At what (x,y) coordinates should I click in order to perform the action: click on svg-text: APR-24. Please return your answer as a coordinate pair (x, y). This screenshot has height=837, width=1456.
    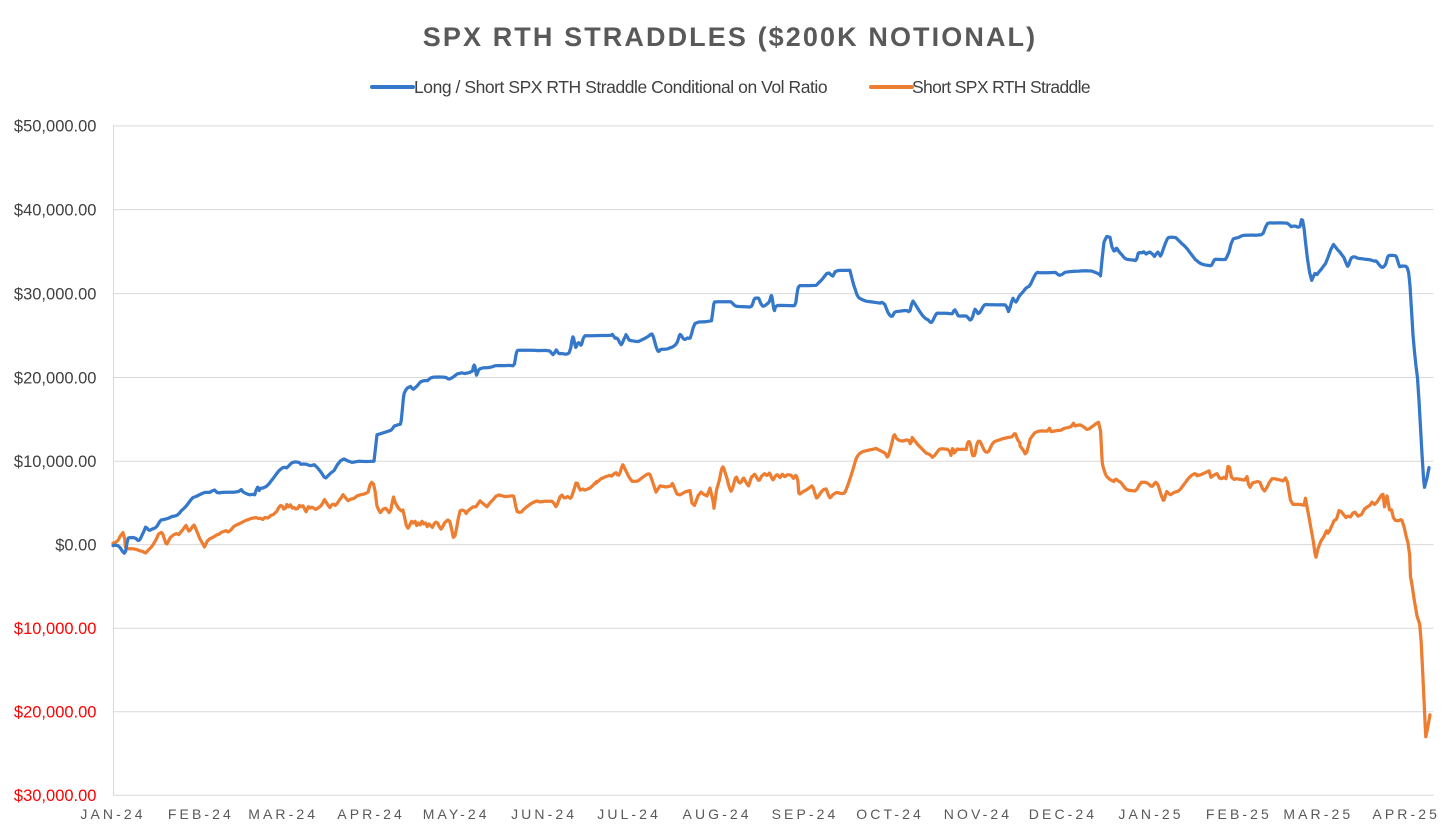
    Looking at the image, I should click on (371, 814).